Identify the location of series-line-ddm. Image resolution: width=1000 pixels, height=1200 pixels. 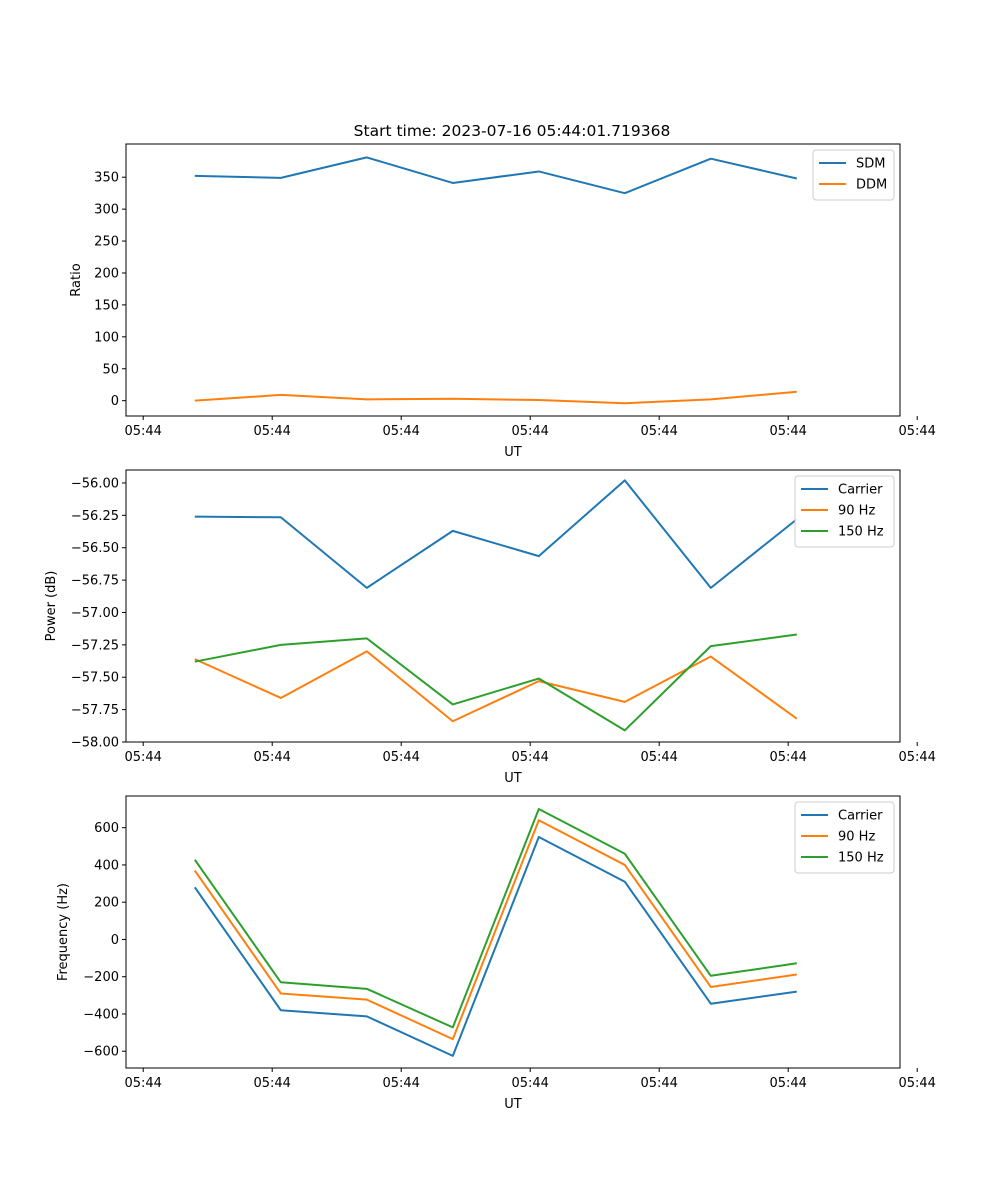
(495, 397).